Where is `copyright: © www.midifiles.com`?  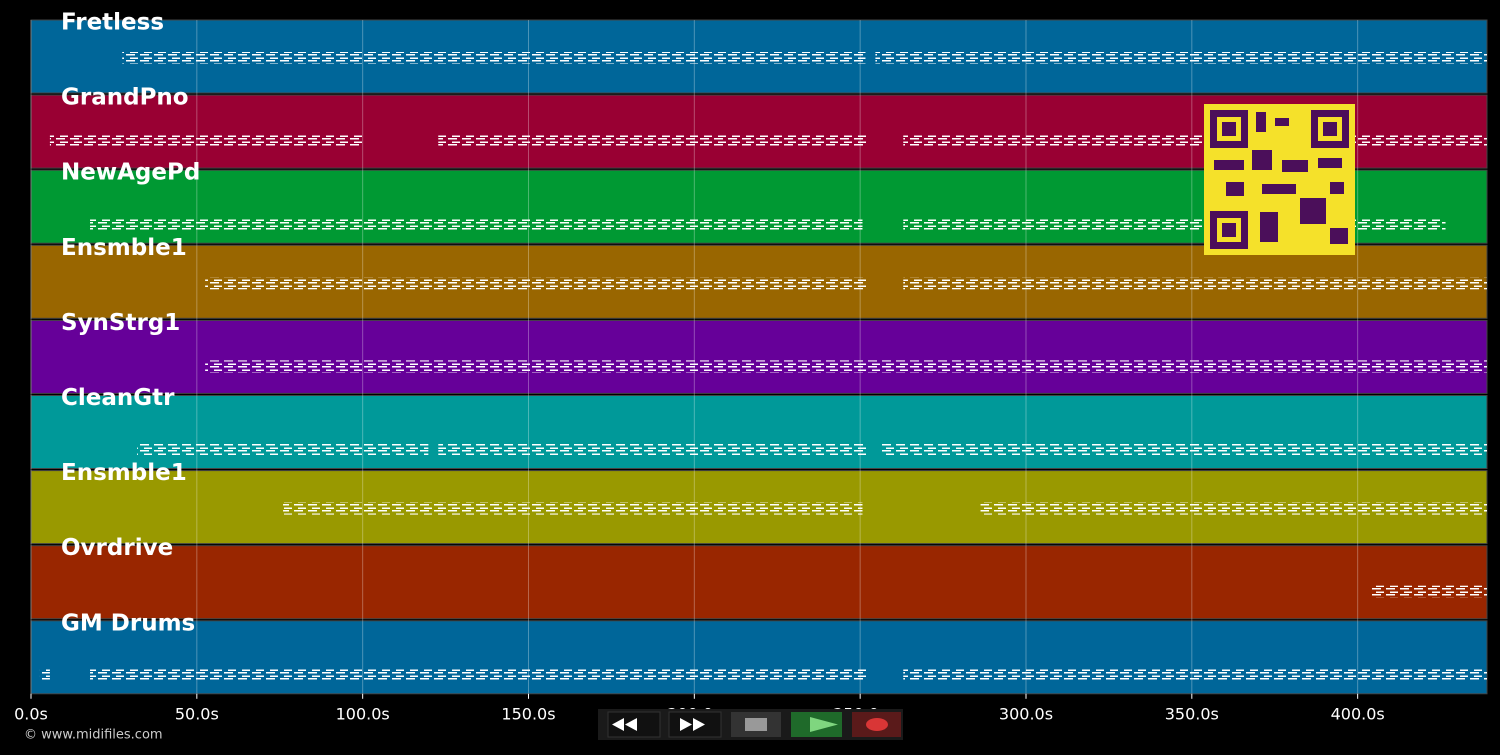 copyright: © www.midifiles.com is located at coordinates (93, 735).